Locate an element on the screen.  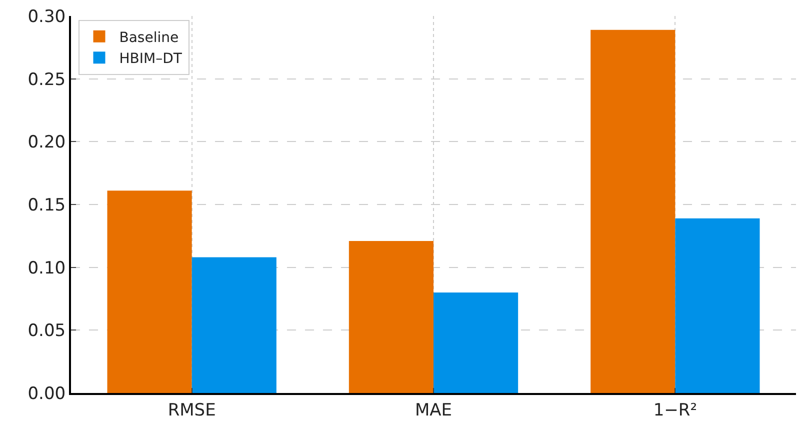
y-tick-label: 0.05 is located at coordinates (47, 331).